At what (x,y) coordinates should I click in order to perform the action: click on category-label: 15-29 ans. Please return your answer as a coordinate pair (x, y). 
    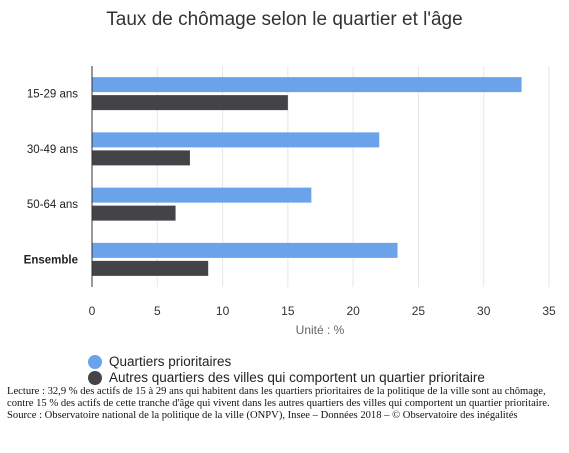
    Looking at the image, I should click on (52, 95).